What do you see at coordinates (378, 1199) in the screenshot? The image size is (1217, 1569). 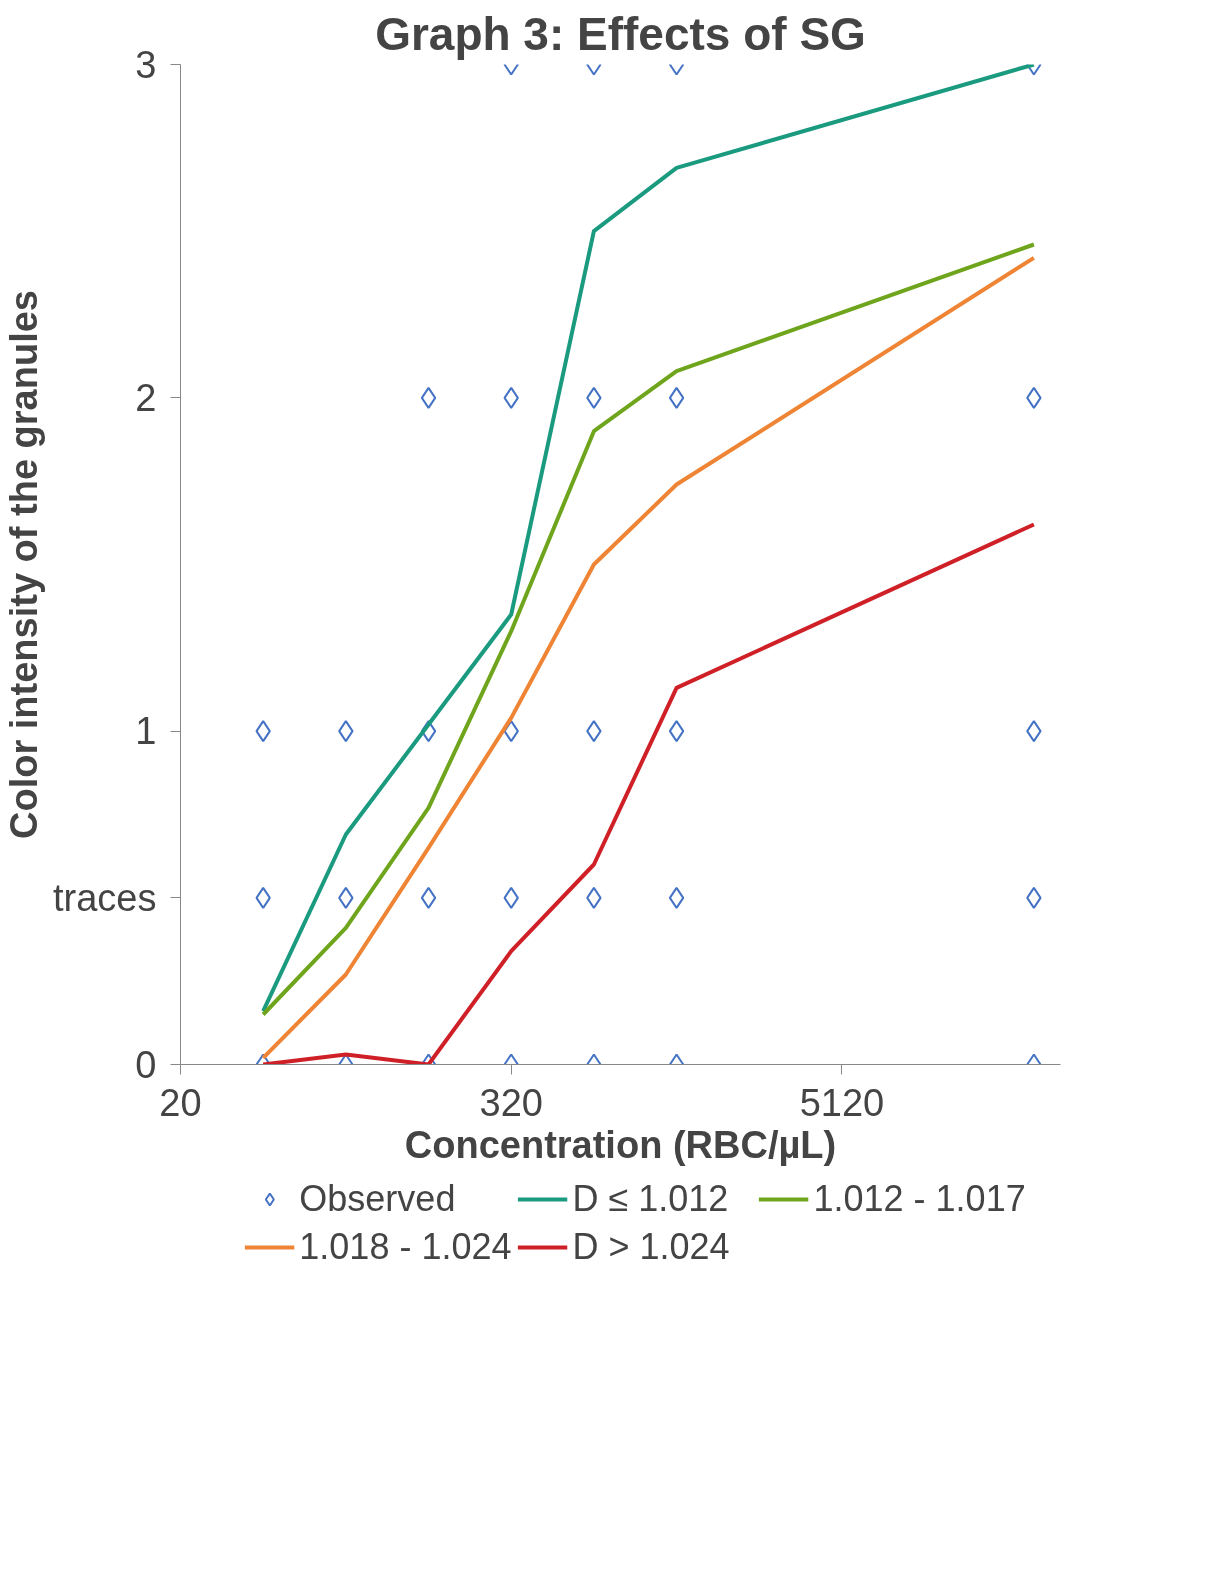 I see `legend-label: Observed` at bounding box center [378, 1199].